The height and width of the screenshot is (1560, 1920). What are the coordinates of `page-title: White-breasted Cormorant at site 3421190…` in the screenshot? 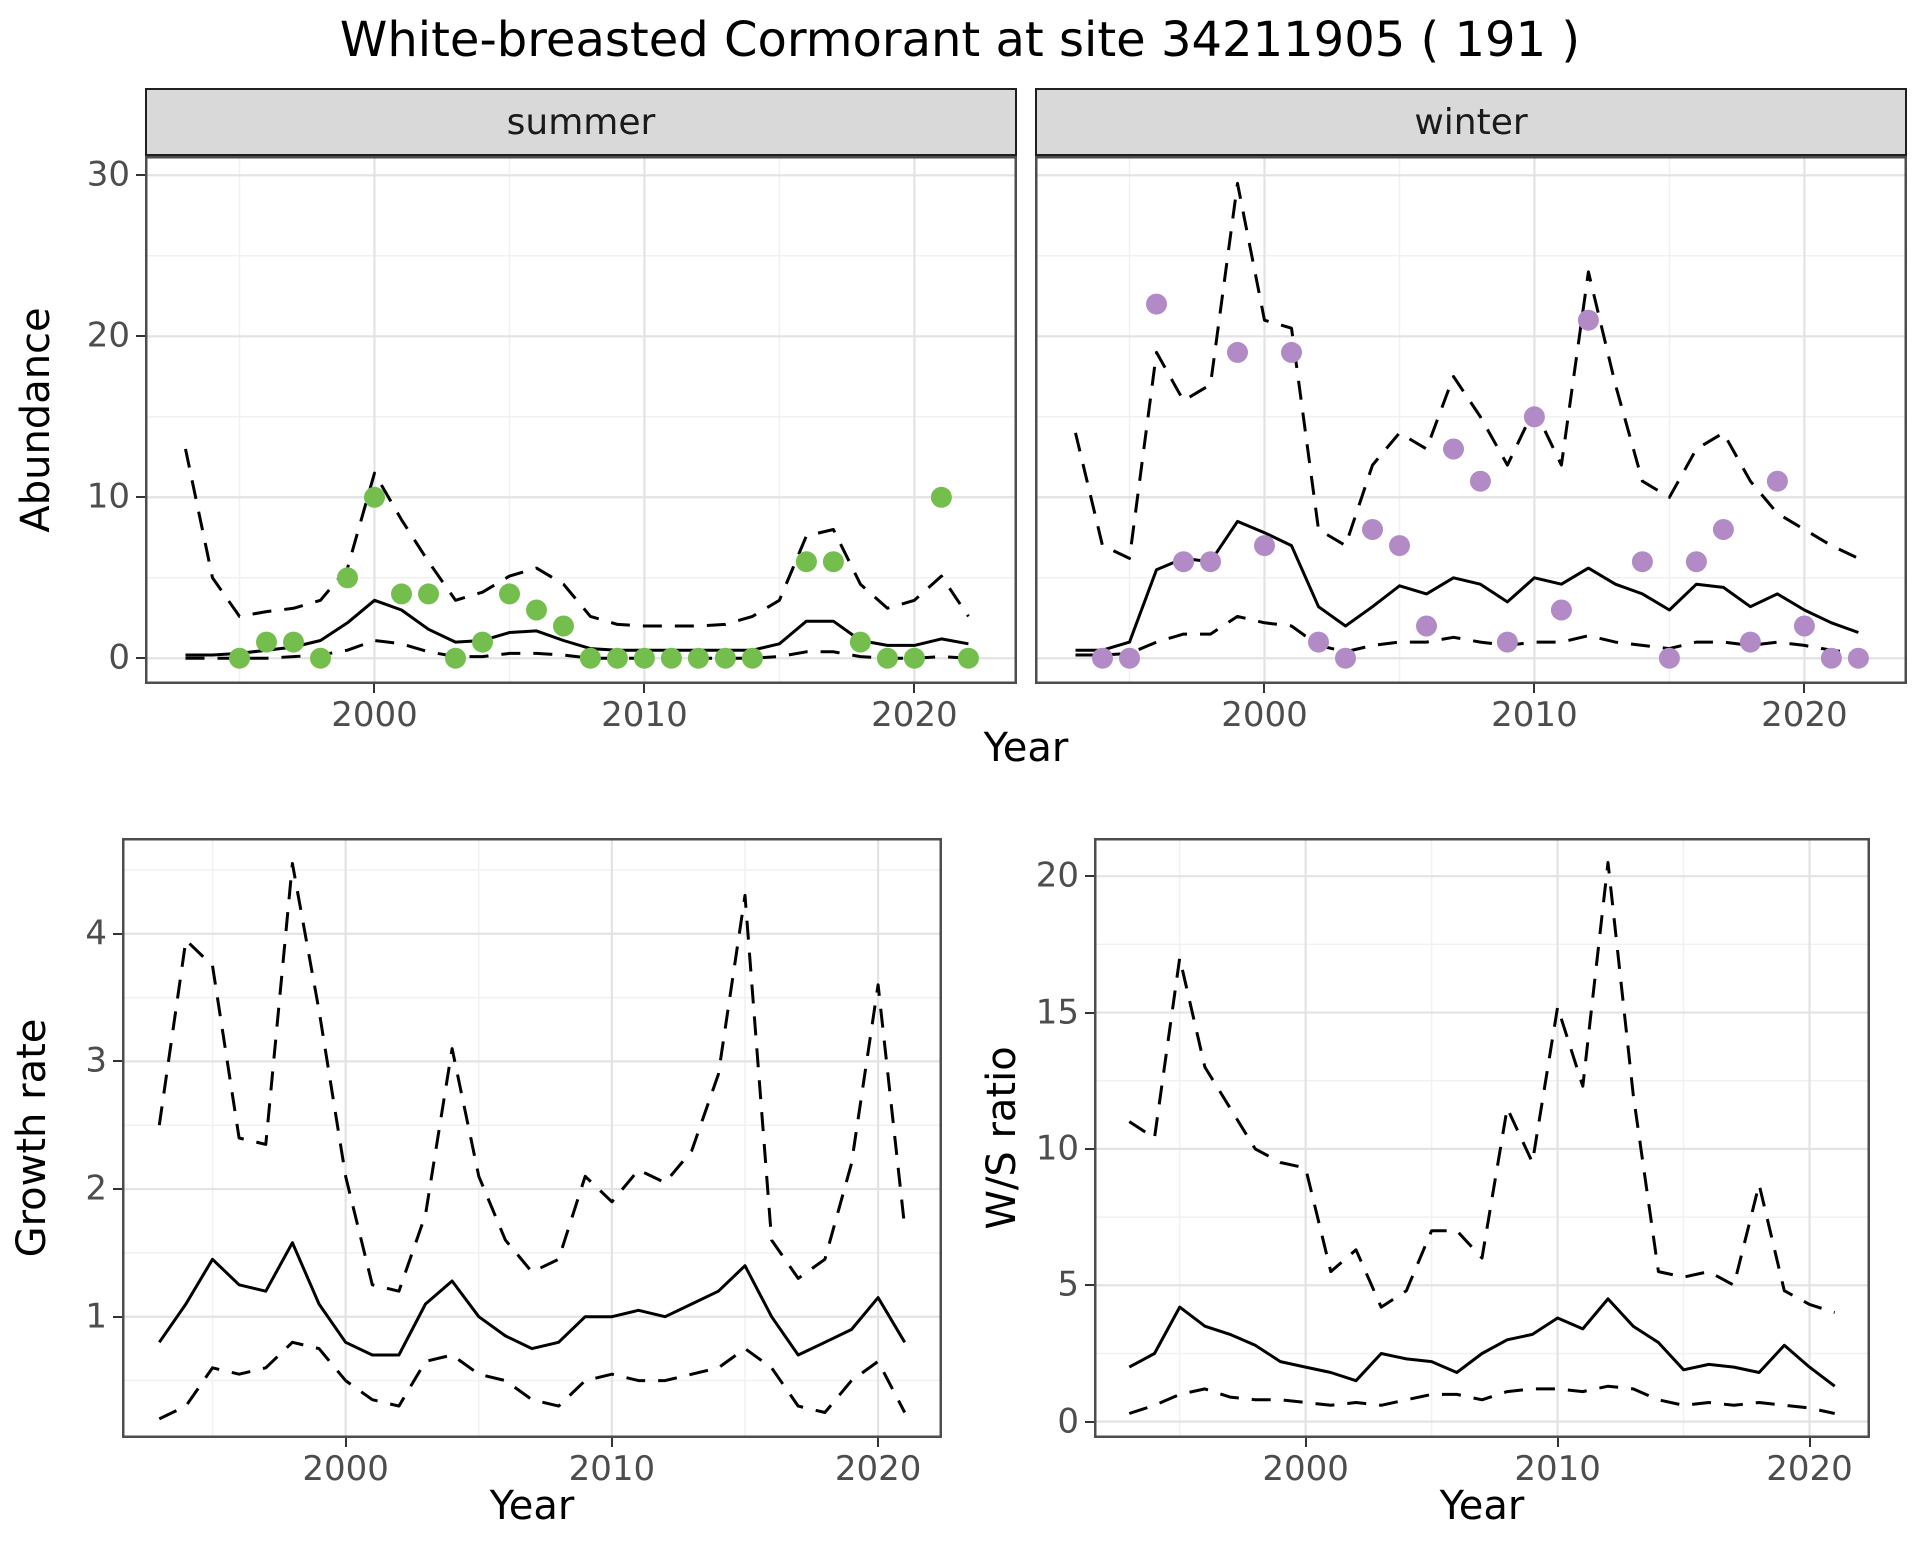 It's located at (960, 40).